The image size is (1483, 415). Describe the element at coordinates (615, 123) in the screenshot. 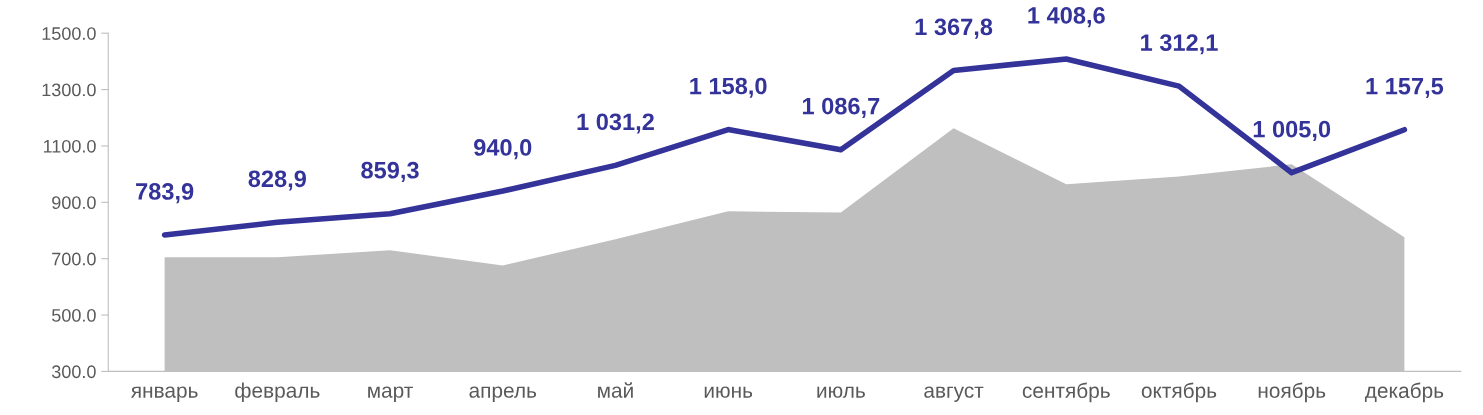

I see `data-label: 1 031,2` at that location.